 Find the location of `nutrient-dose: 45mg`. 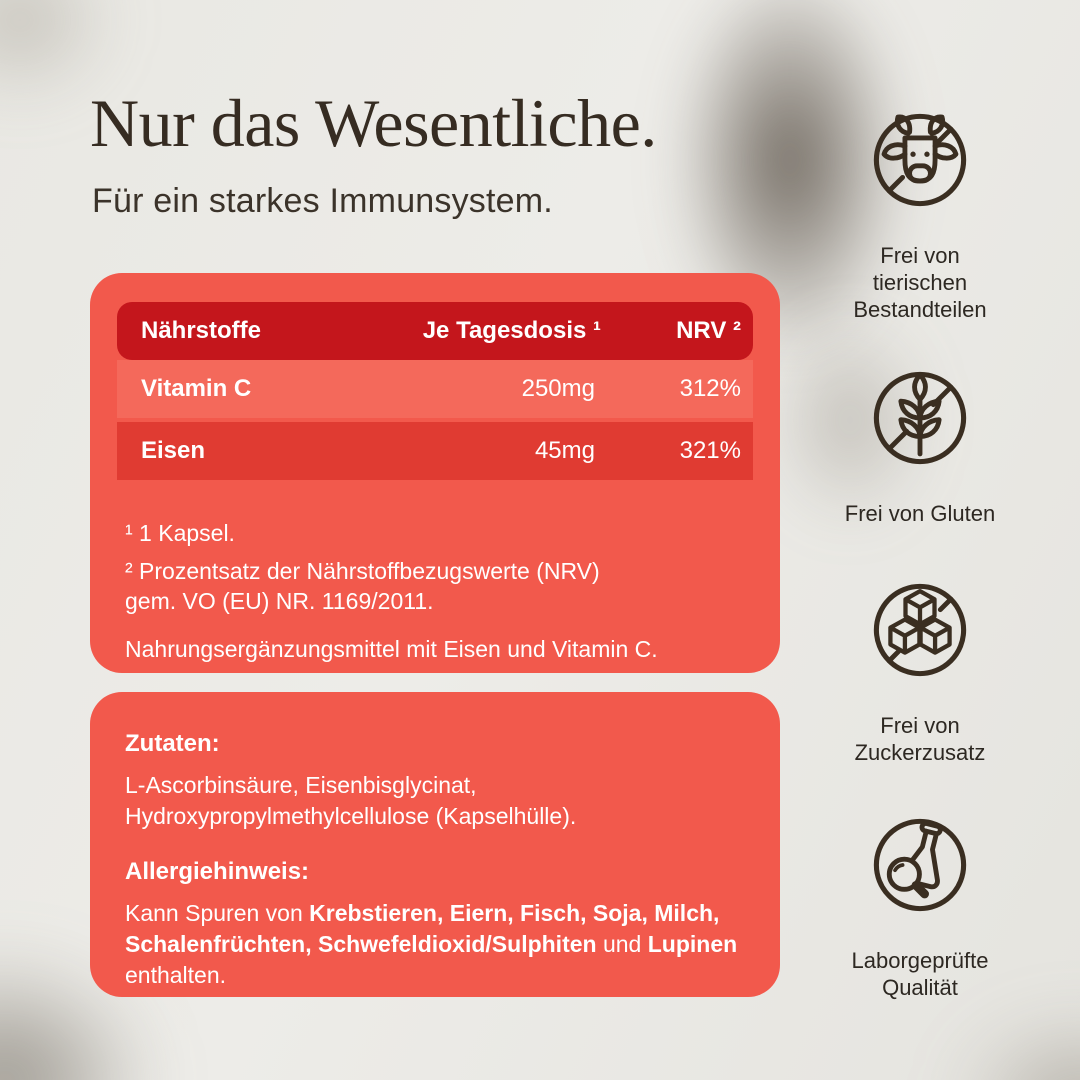

nutrient-dose: 45mg is located at coordinates (564, 450).